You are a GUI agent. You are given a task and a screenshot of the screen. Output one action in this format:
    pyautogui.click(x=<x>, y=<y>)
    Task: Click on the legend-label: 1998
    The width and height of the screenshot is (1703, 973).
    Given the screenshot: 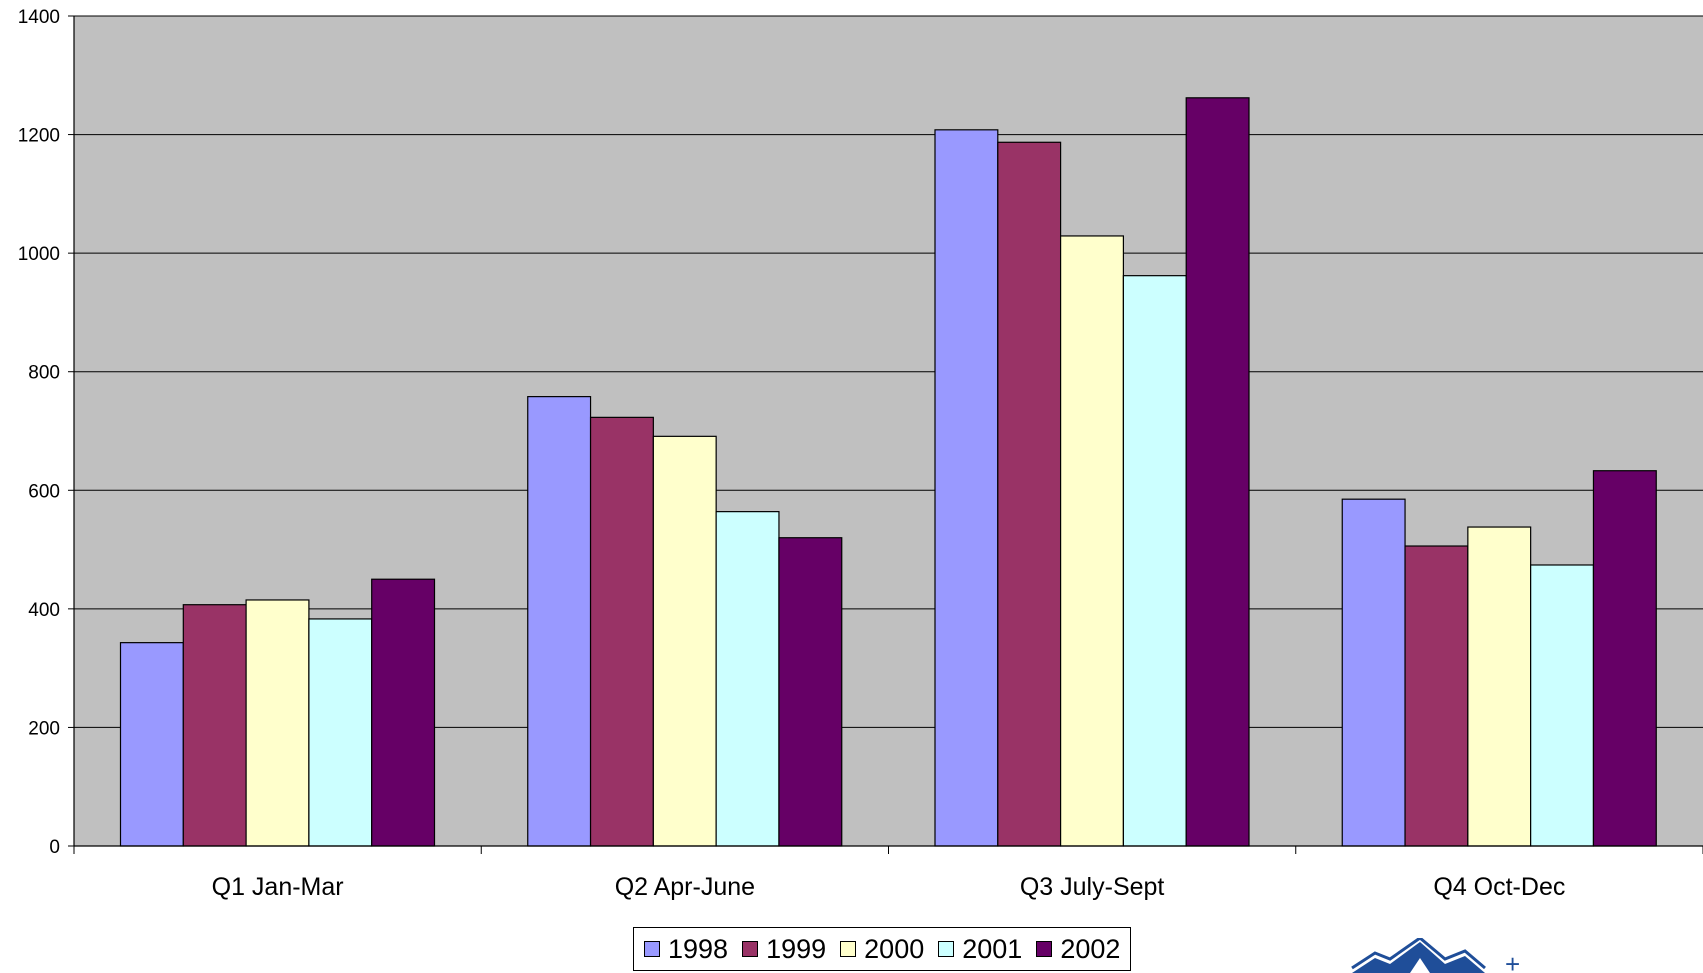 What is the action you would take?
    pyautogui.click(x=698, y=948)
    